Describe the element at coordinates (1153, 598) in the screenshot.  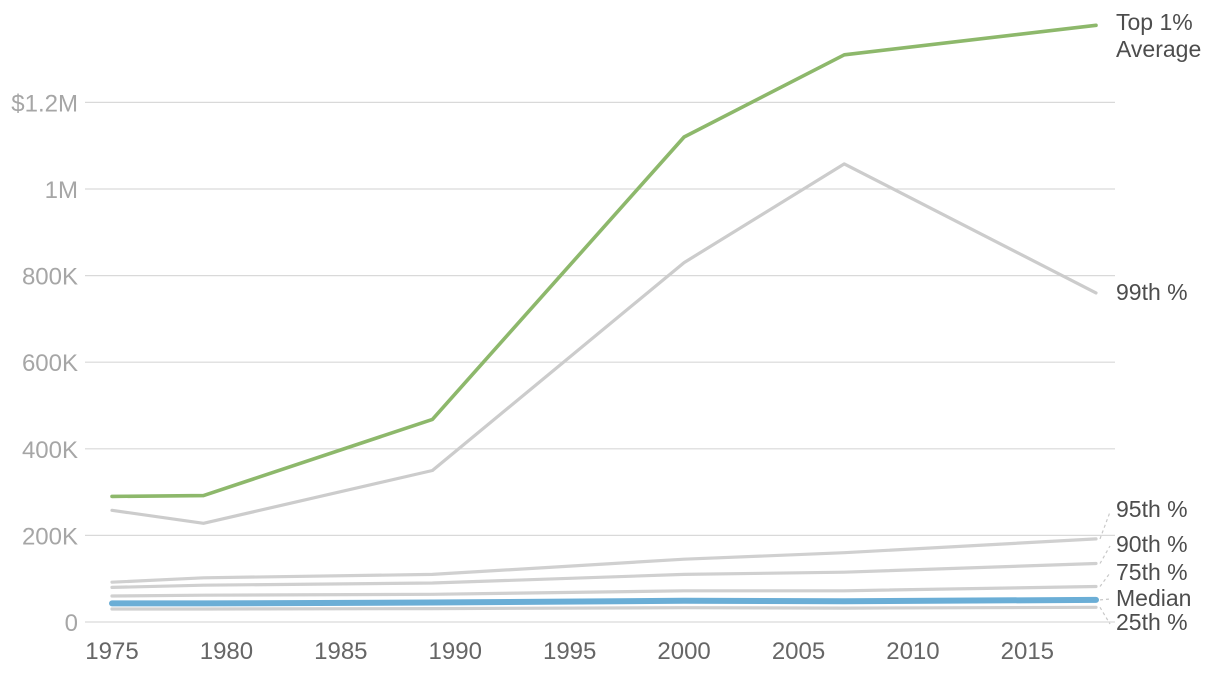
I see `series-label-median: Median` at that location.